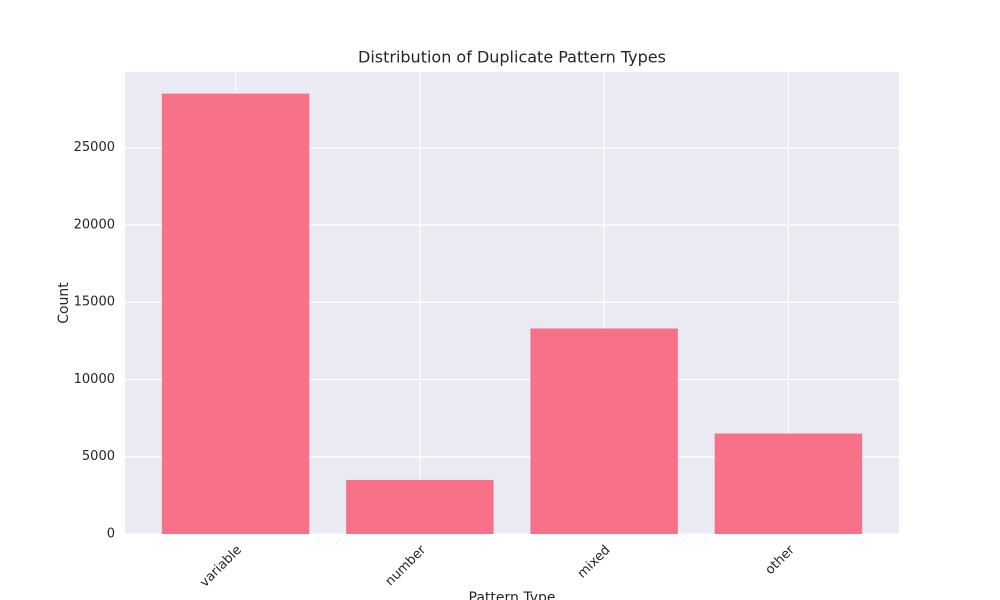 The height and width of the screenshot is (600, 1000). I want to click on x-tick-label: number, so click(406, 565).